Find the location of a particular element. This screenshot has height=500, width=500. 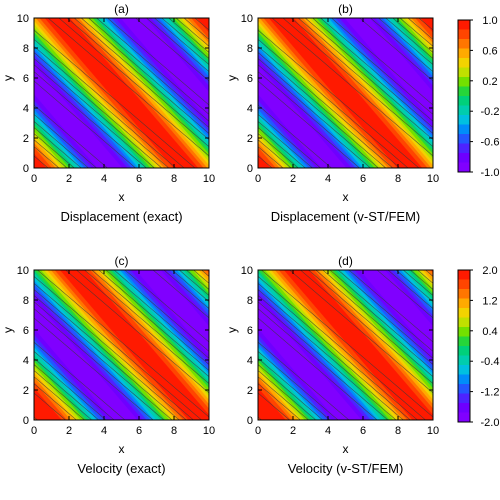

colorbar-tick-label: 1.2 is located at coordinates (489, 301).